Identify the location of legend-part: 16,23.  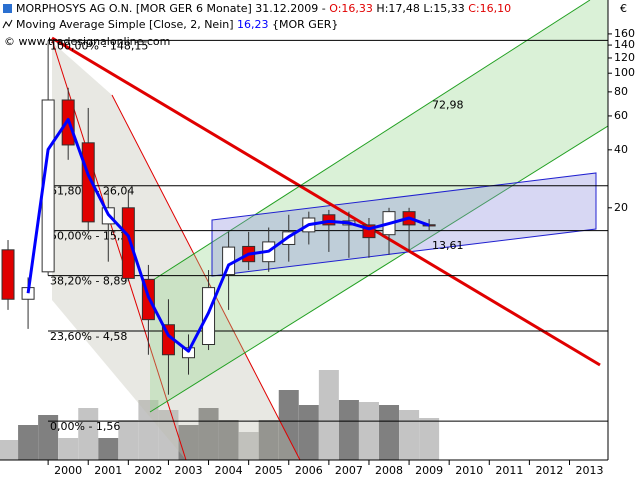
(253, 24).